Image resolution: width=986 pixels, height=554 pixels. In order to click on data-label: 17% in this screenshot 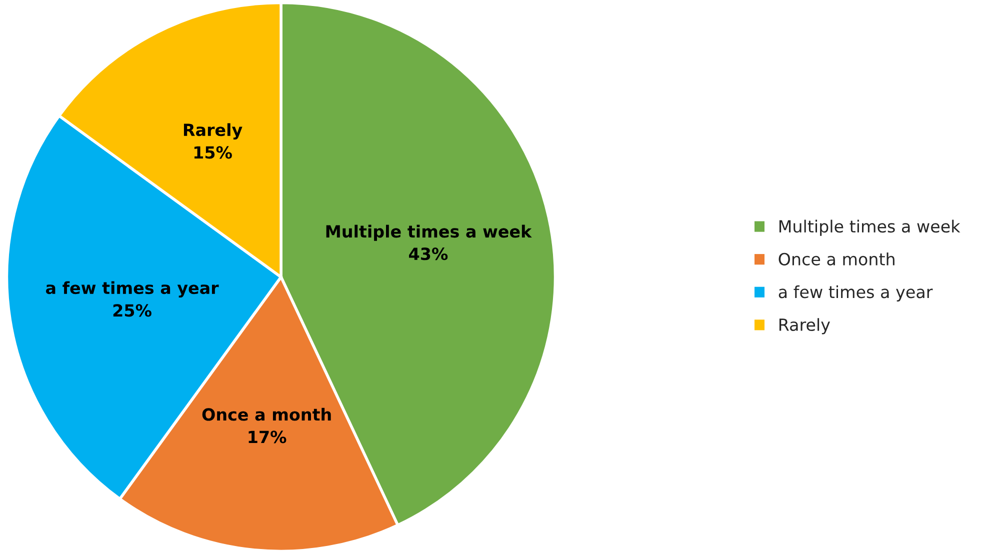, I will do `click(267, 437)`.